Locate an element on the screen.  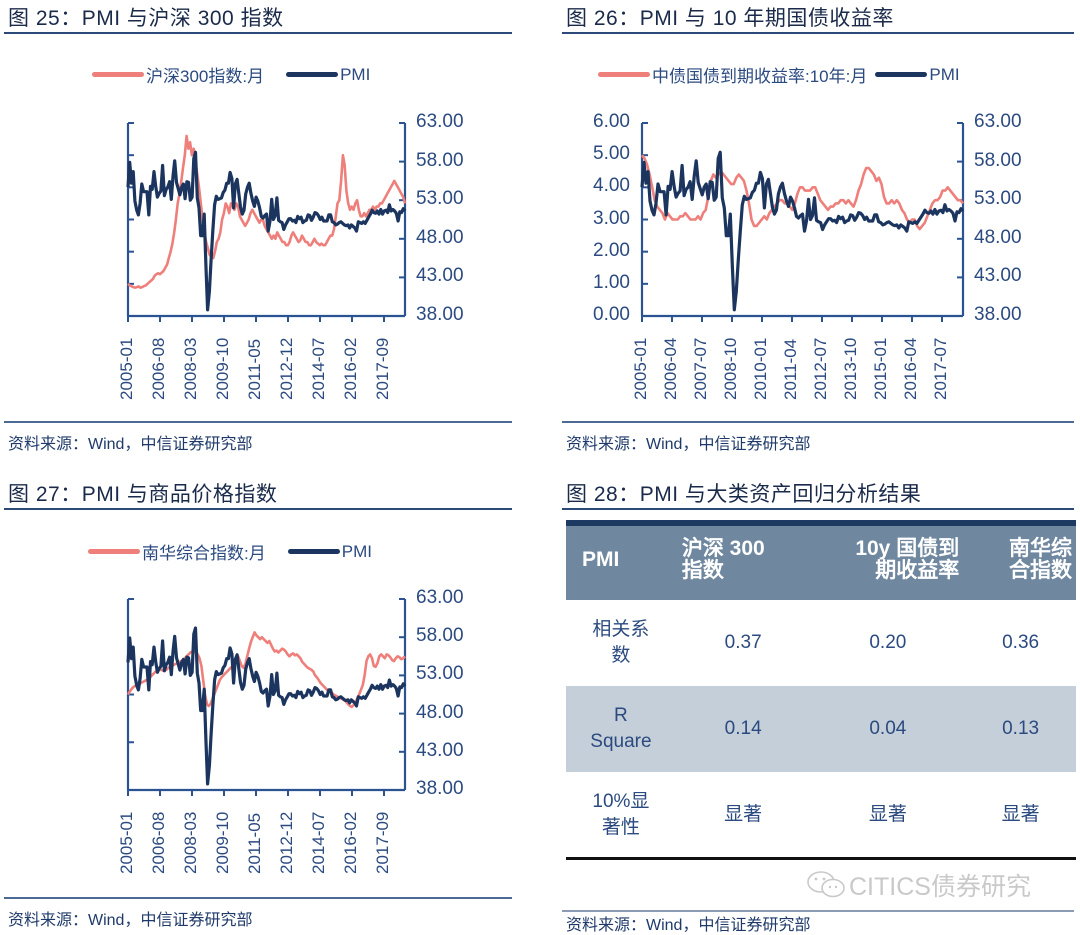
figure-26-title: 图 26：PMI 与 10 年期国债收益率 is located at coordinates (730, 18).